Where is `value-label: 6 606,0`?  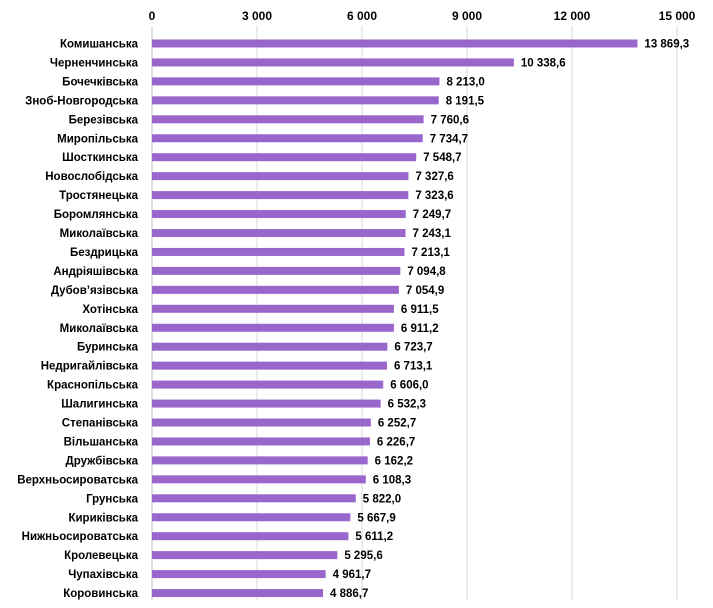
value-label: 6 606,0 is located at coordinates (409, 386).